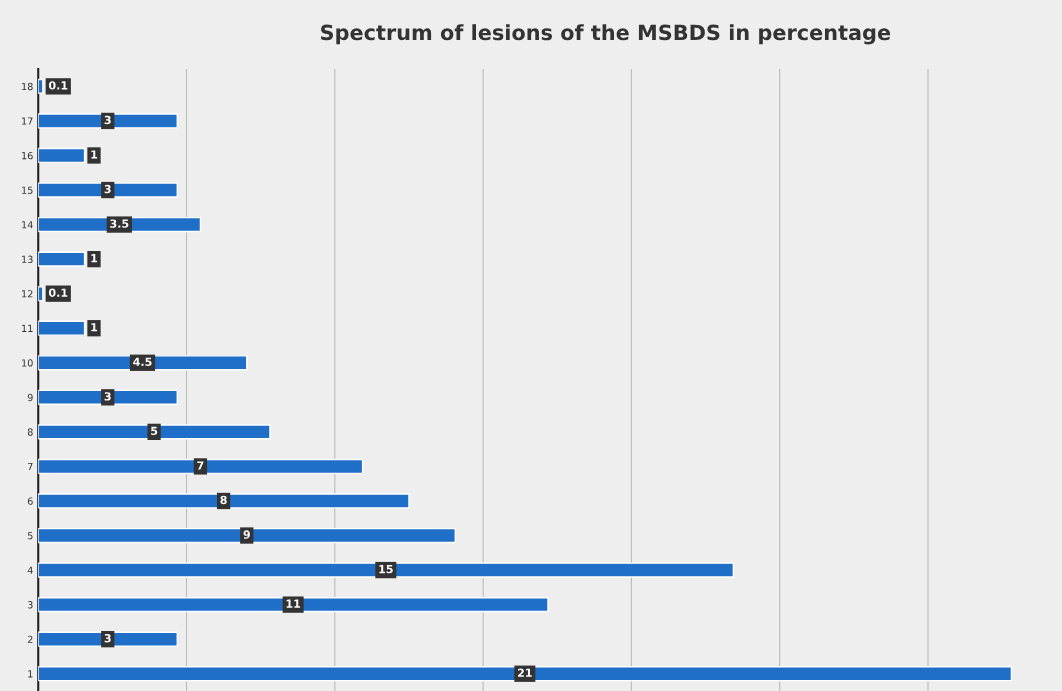 The height and width of the screenshot is (691, 1062). I want to click on data-label: 15, so click(386, 569).